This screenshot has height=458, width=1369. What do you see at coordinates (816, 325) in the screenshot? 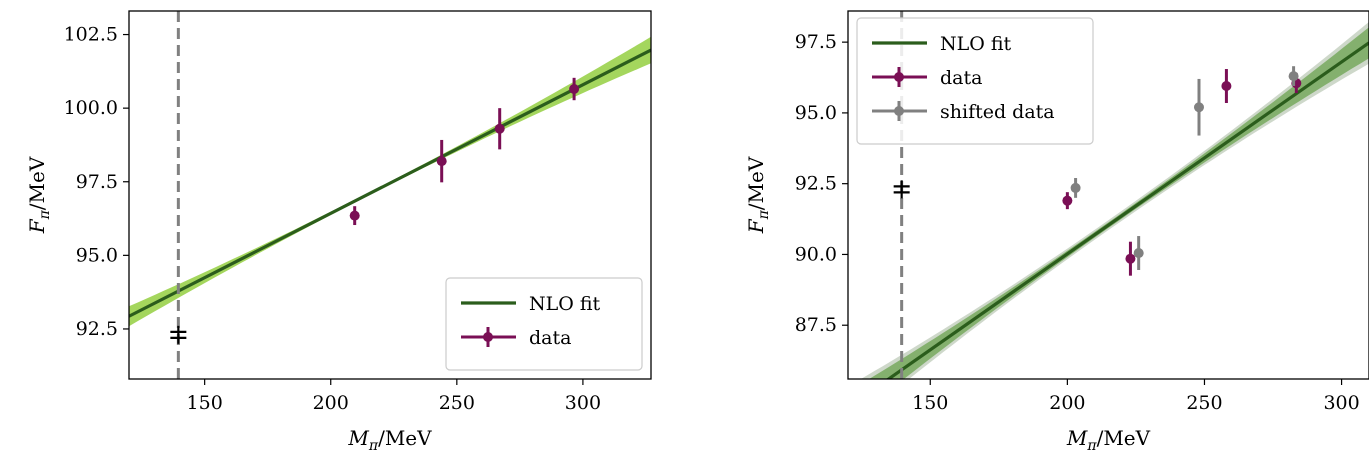
I see `y-tick-label: 87.5` at bounding box center [816, 325].